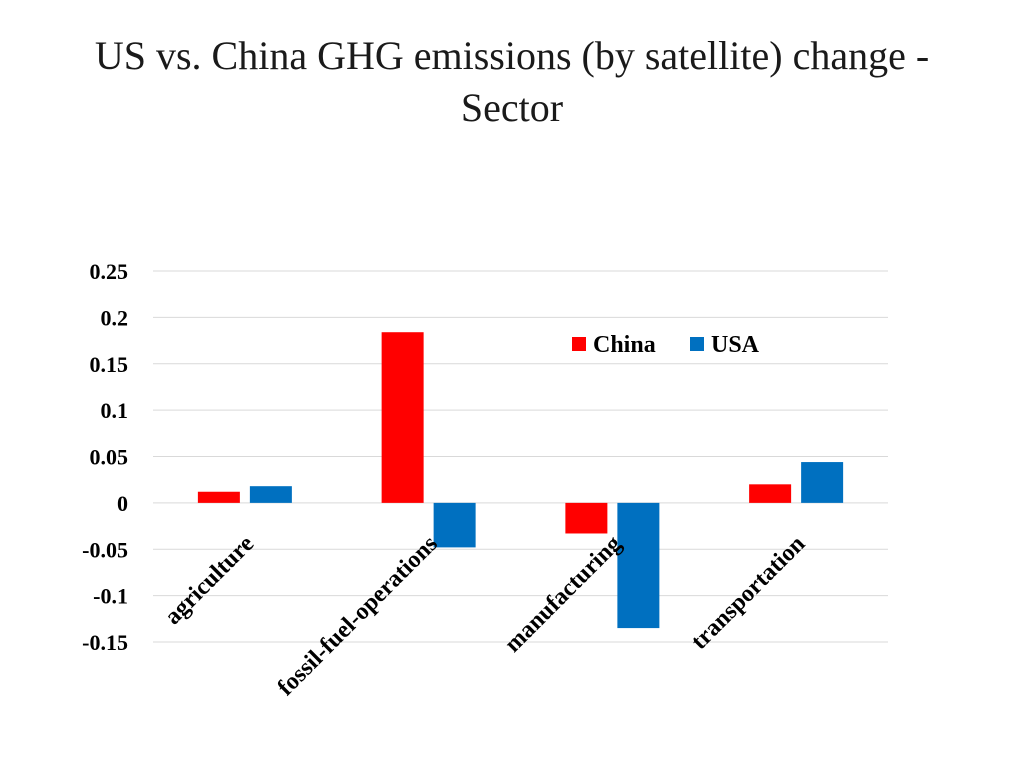 Image resolution: width=1024 pixels, height=768 pixels. I want to click on bar-china-manufacturing, so click(586, 518).